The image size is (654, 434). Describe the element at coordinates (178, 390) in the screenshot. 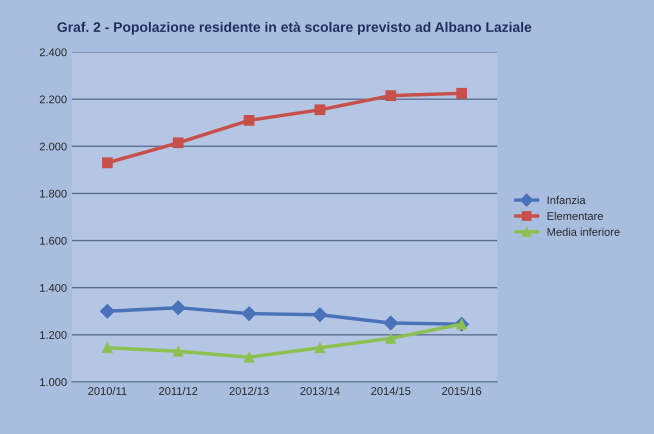

I see `x-tick-label: 2011/12` at that location.